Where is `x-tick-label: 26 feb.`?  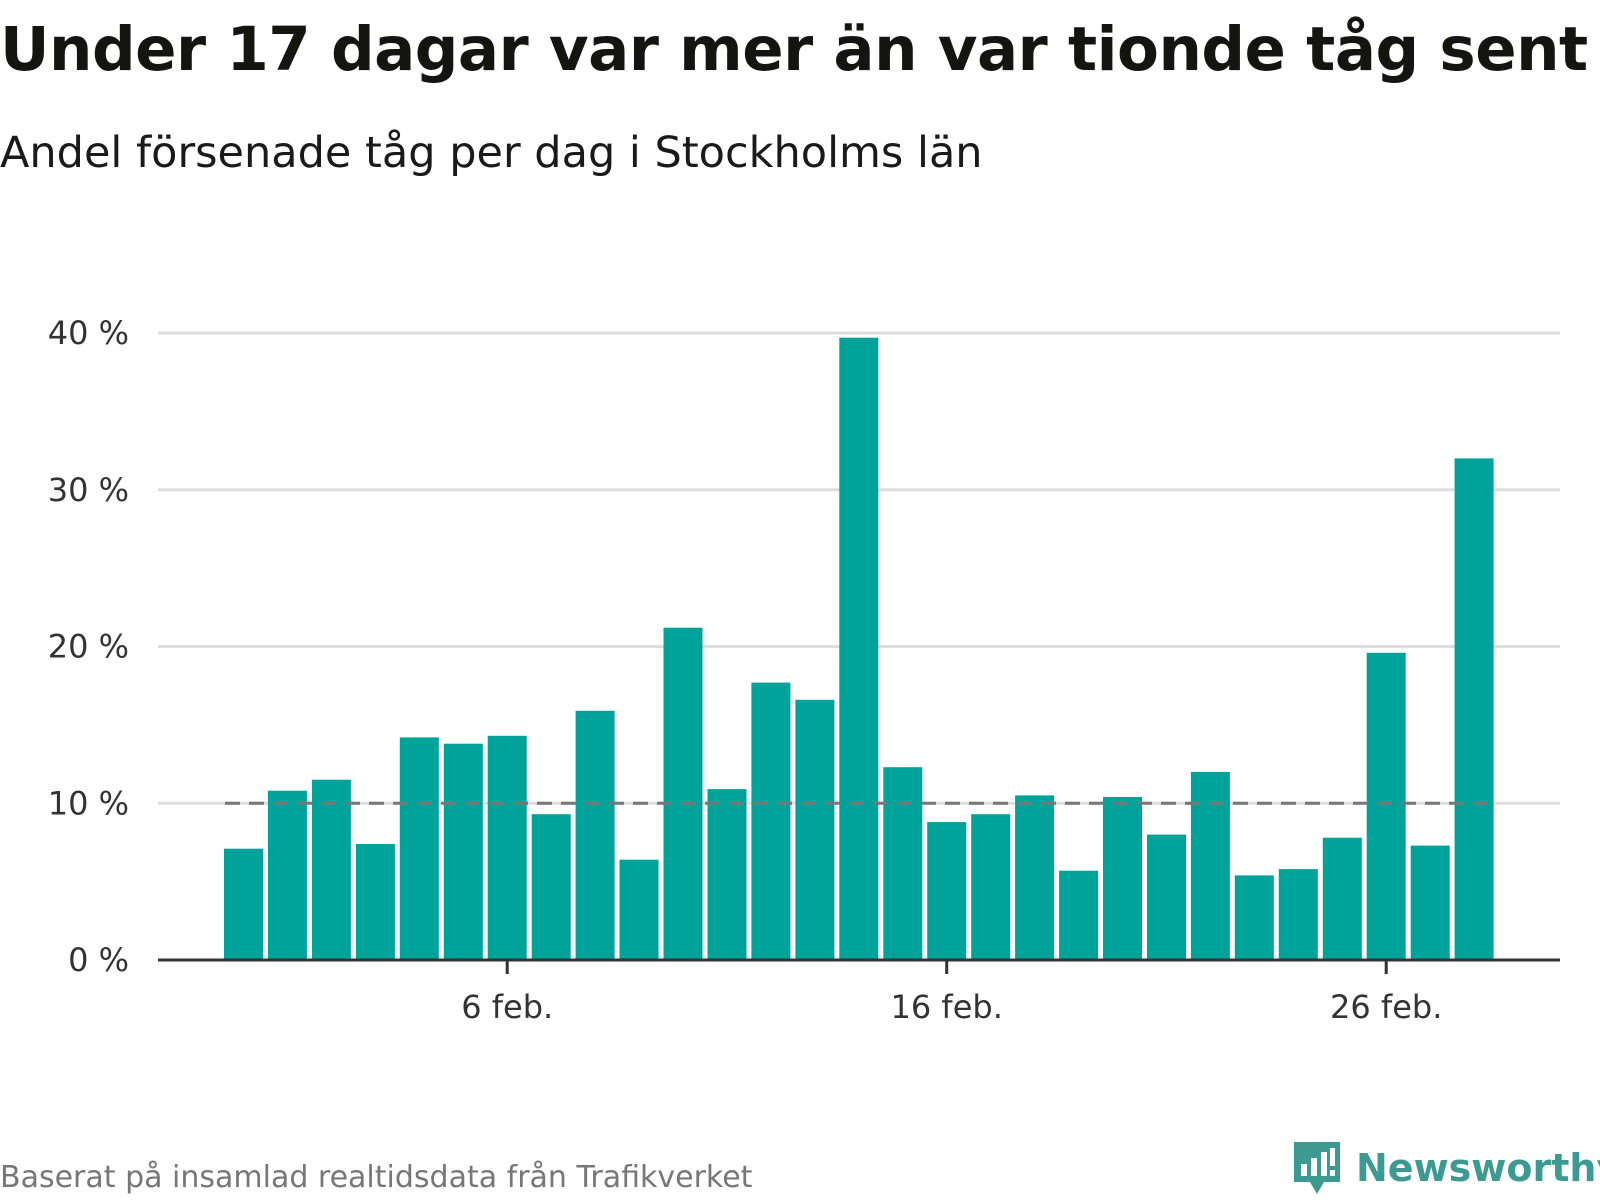 x-tick-label: 26 feb. is located at coordinates (1386, 1007).